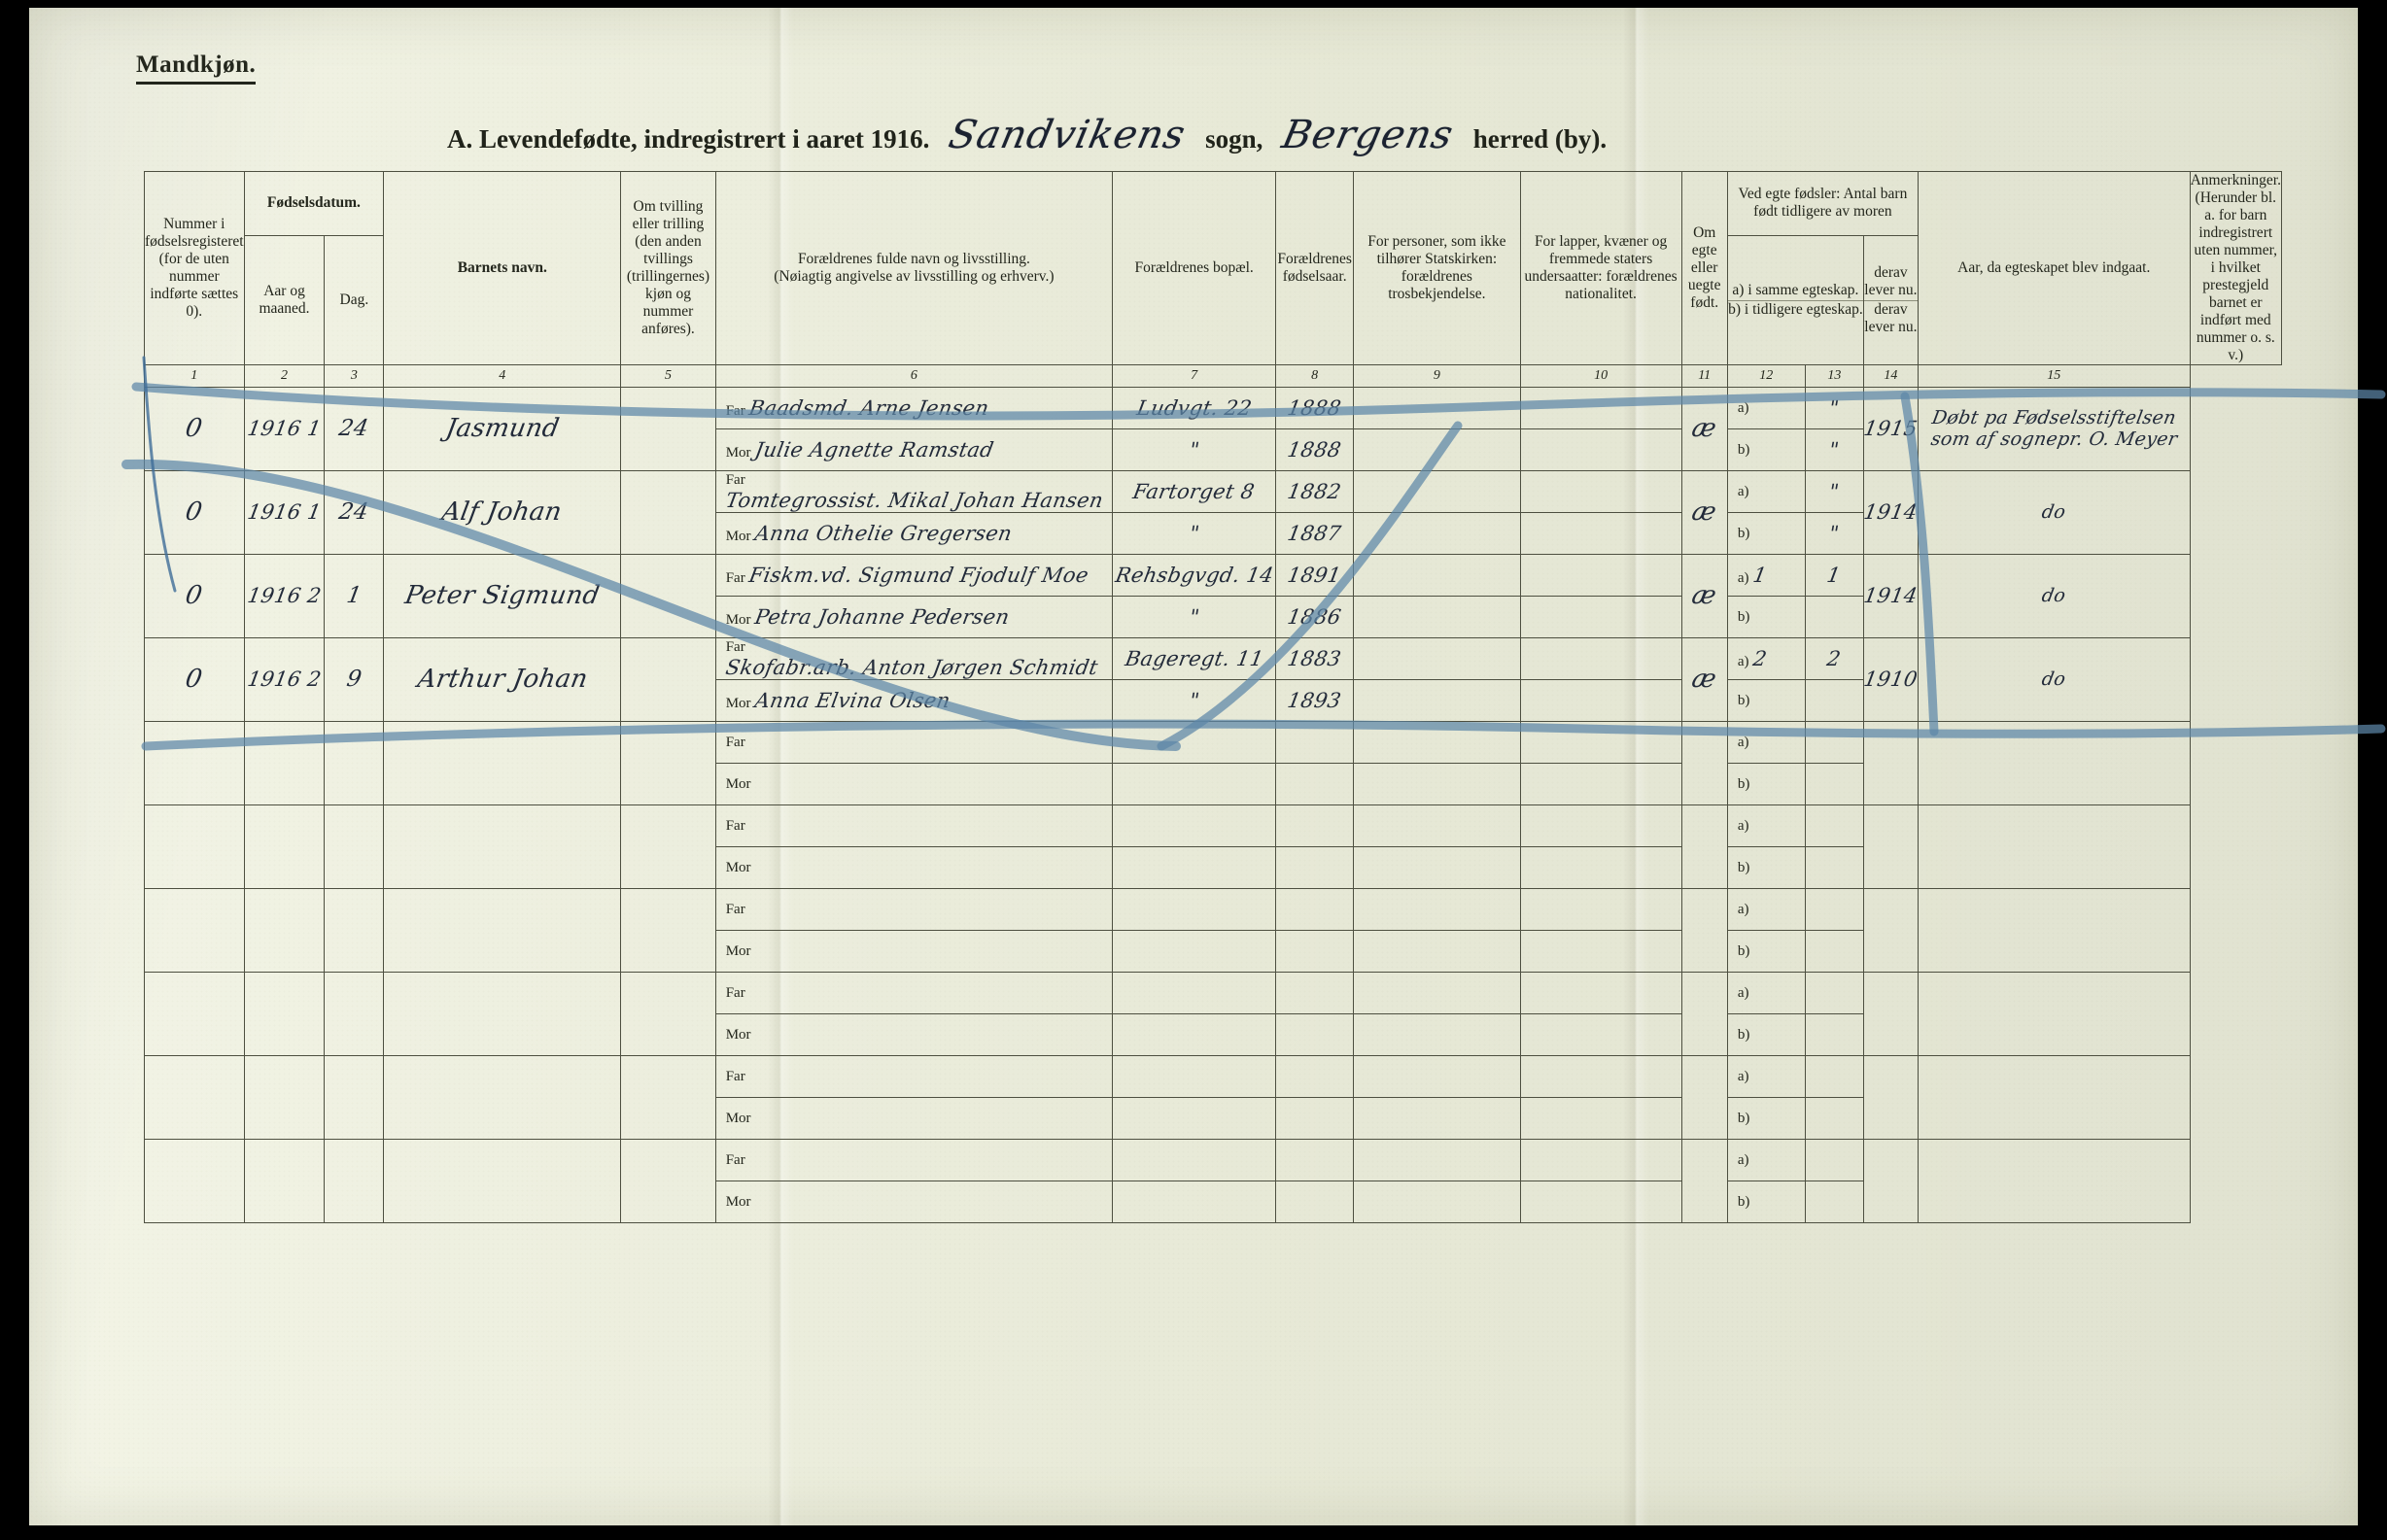 This screenshot has height=1540, width=2387. I want to click on cell-far-navn: Far Fiskm.vd. Sigmund Fjodulf Moe, so click(914, 575).